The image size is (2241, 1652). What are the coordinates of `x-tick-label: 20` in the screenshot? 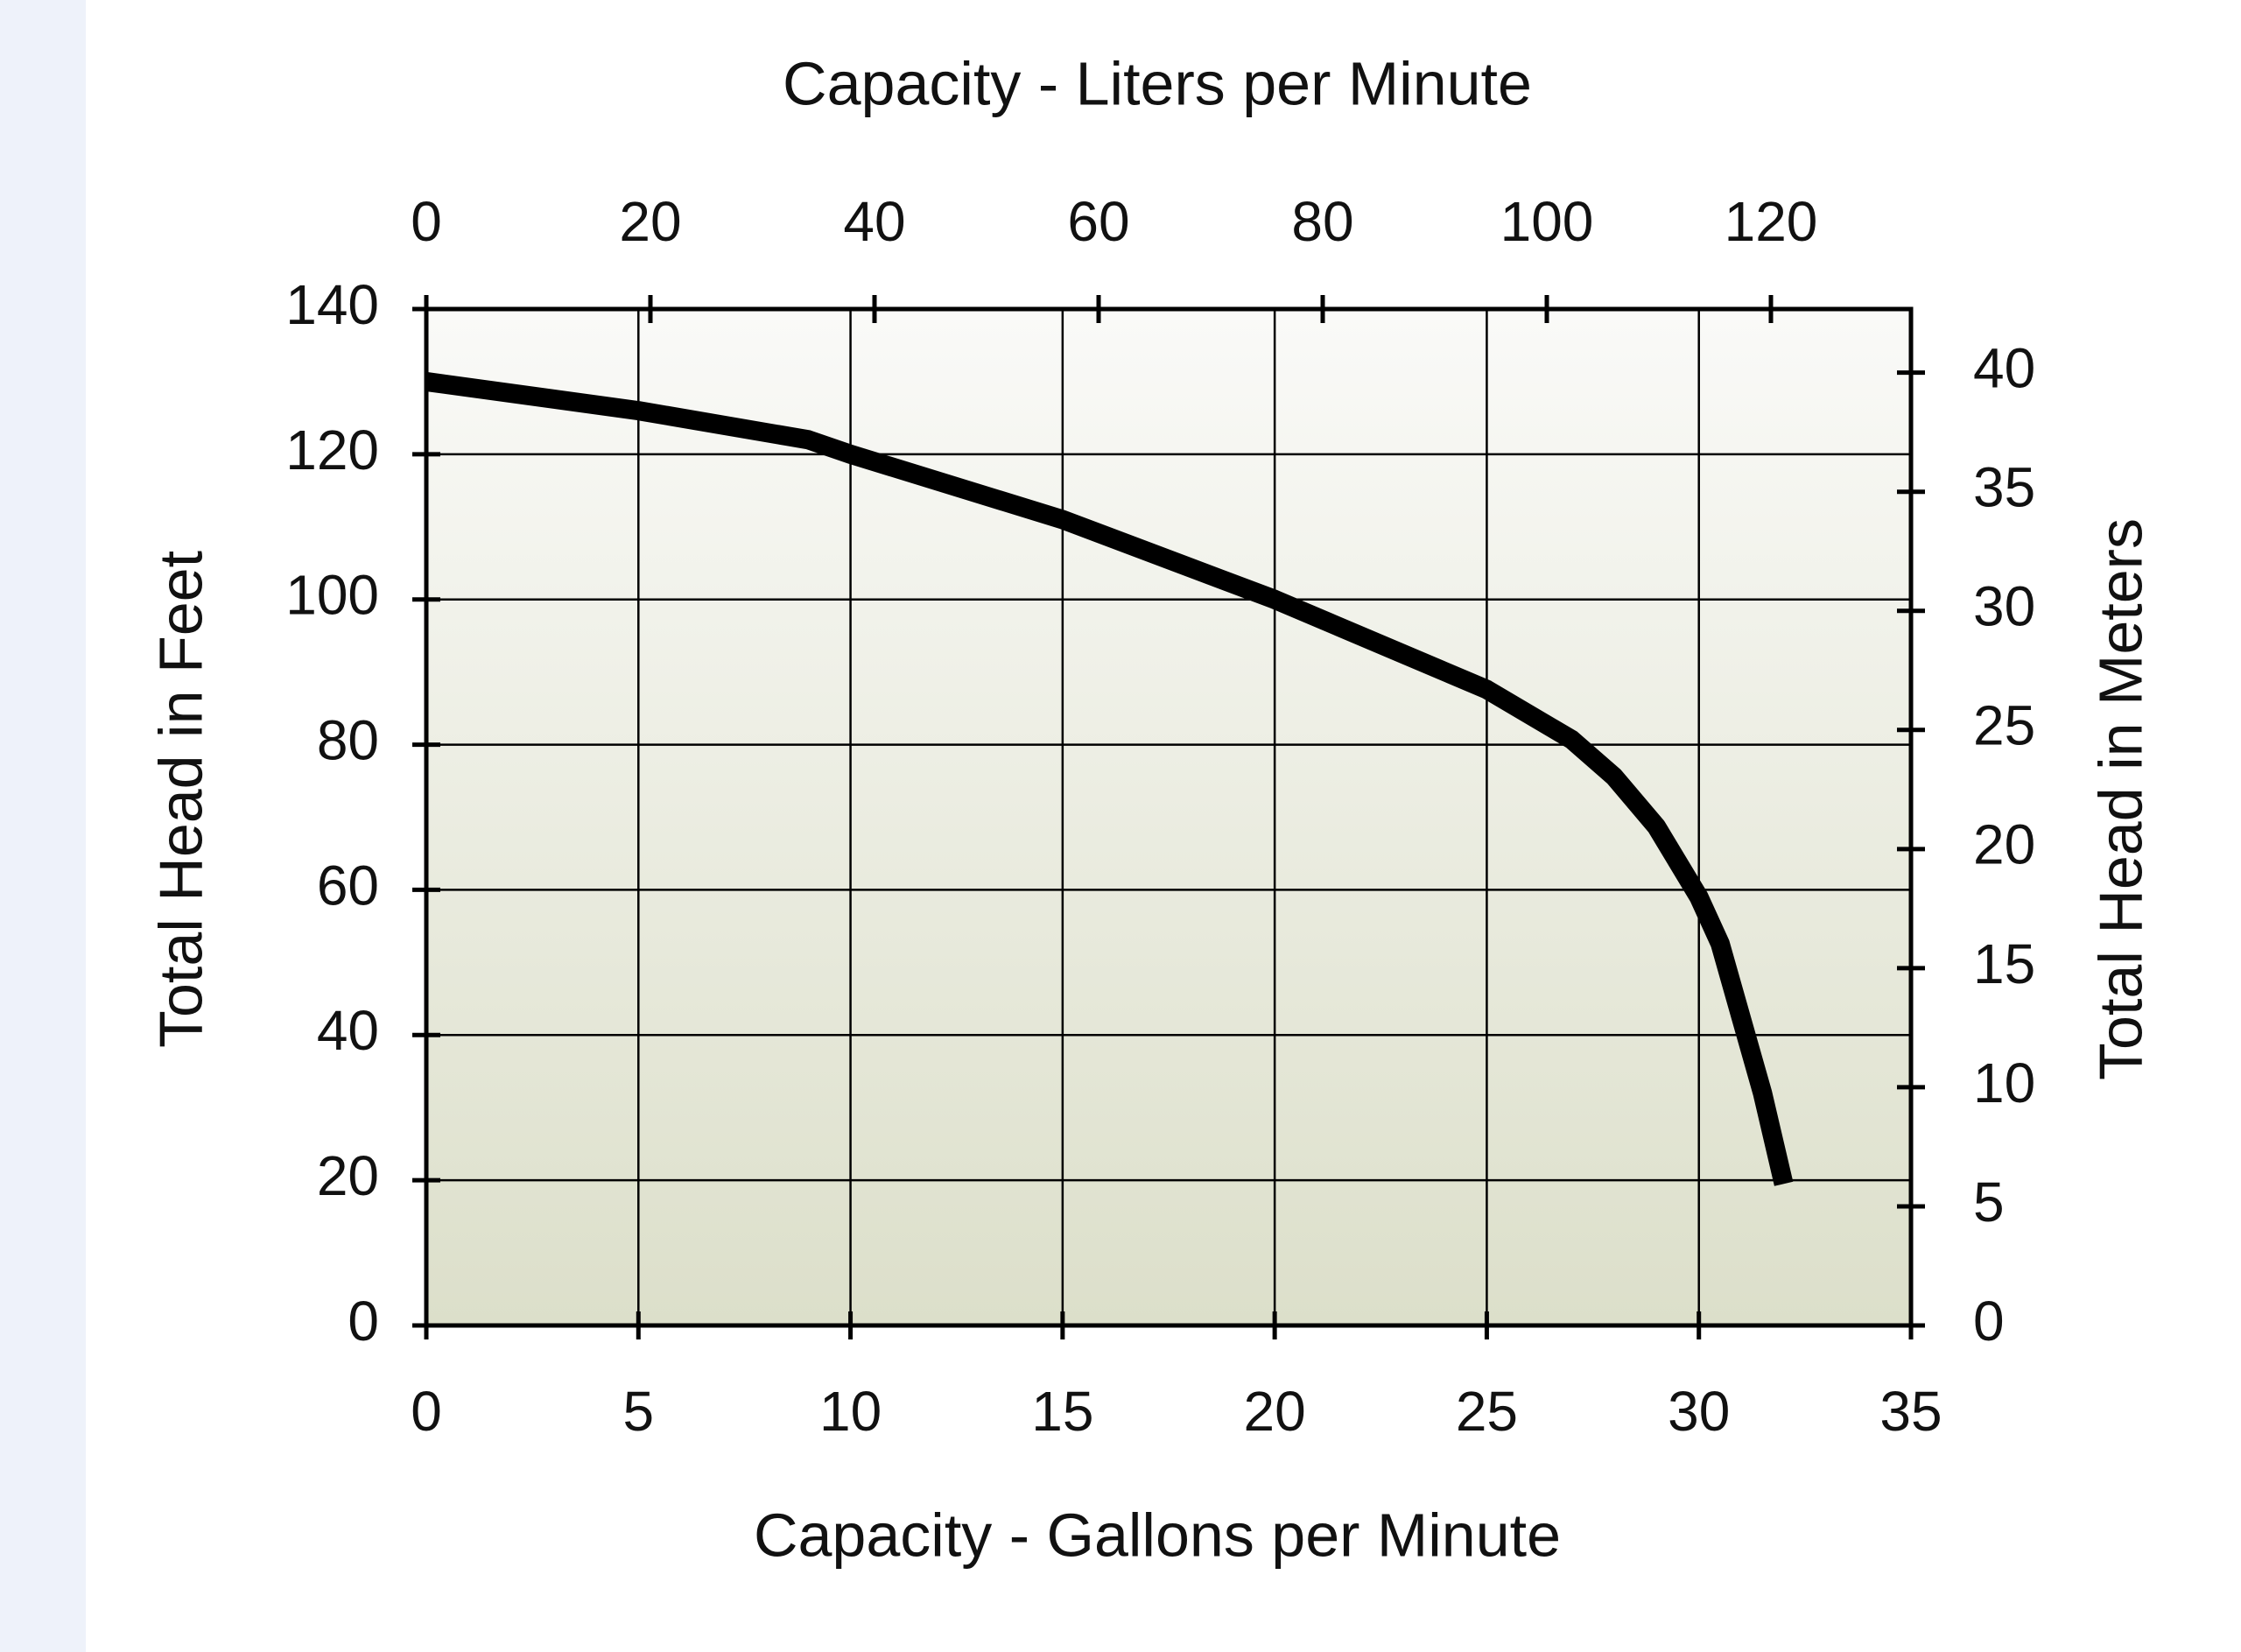 It's located at (1275, 1411).